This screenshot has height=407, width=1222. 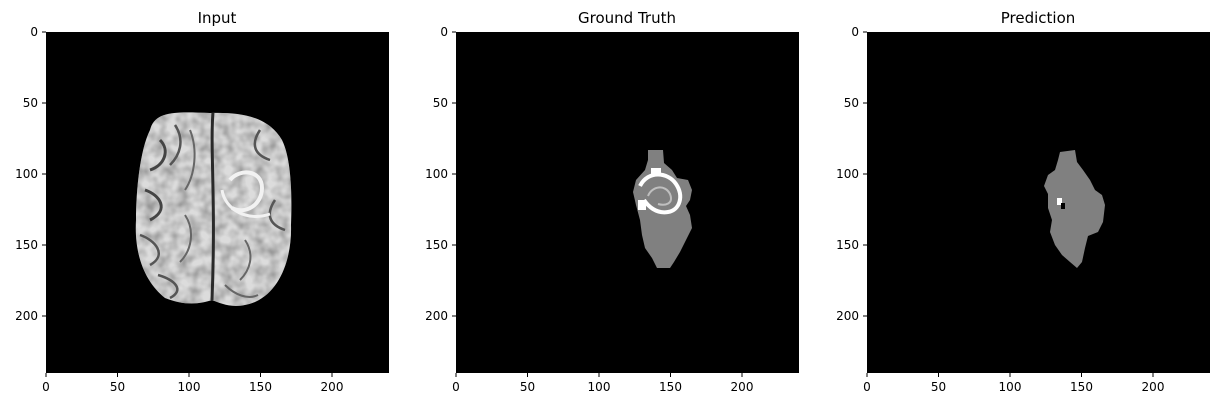 What do you see at coordinates (659, 196) in the screenshot?
I see `tumor-core-ring` at bounding box center [659, 196].